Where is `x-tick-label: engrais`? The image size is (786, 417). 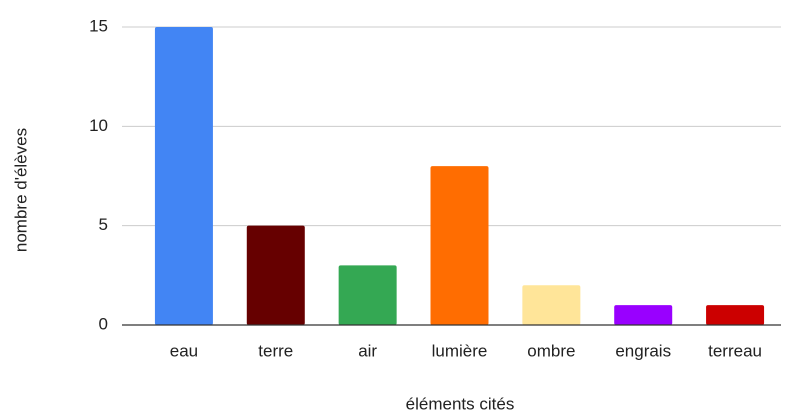 x-tick-label: engrais is located at coordinates (643, 350).